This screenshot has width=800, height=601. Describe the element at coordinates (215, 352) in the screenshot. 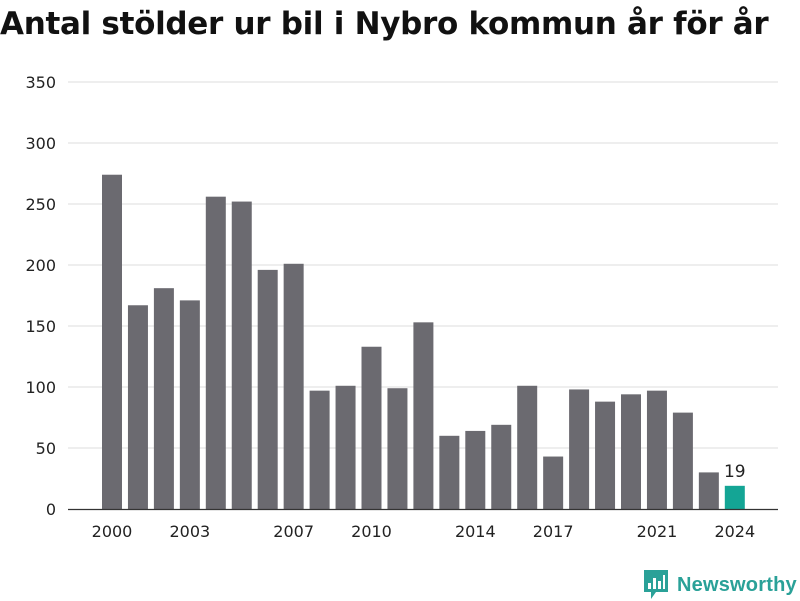

I see `bar-2004` at that location.